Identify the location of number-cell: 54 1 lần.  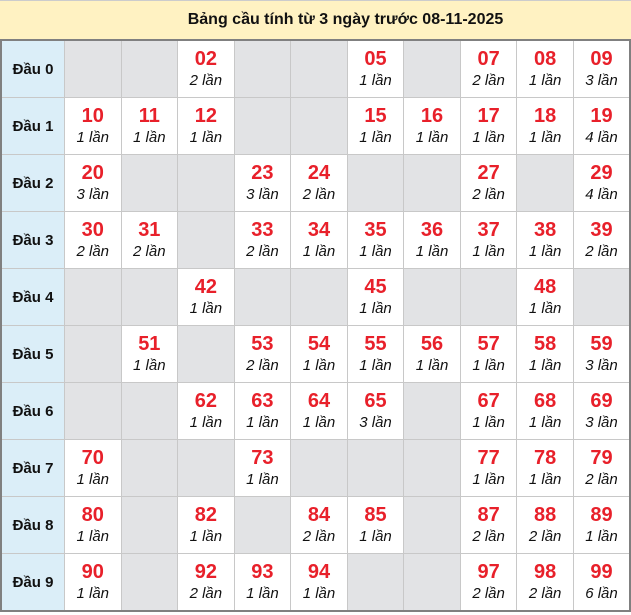
(319, 354).